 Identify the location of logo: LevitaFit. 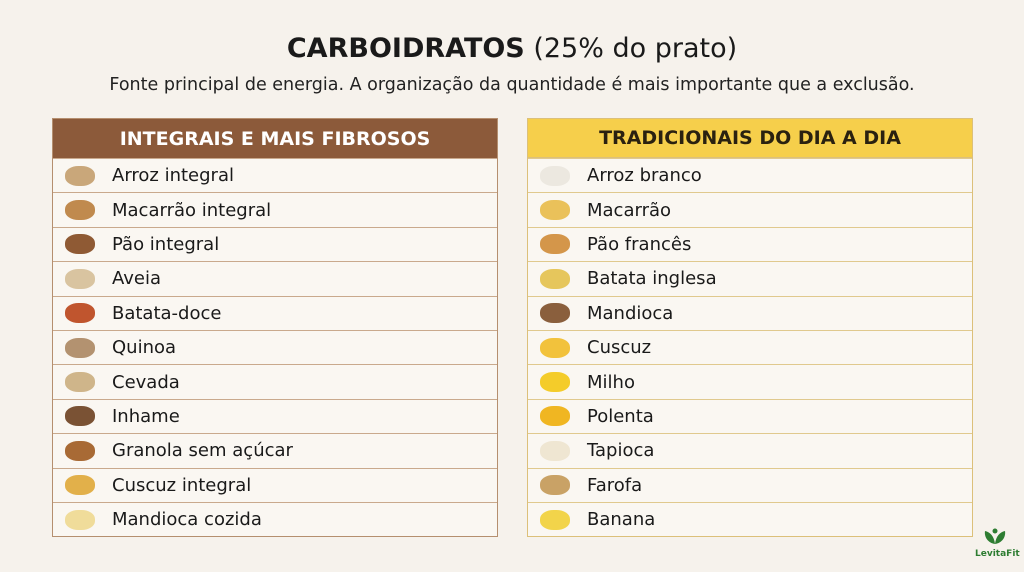
(997, 543).